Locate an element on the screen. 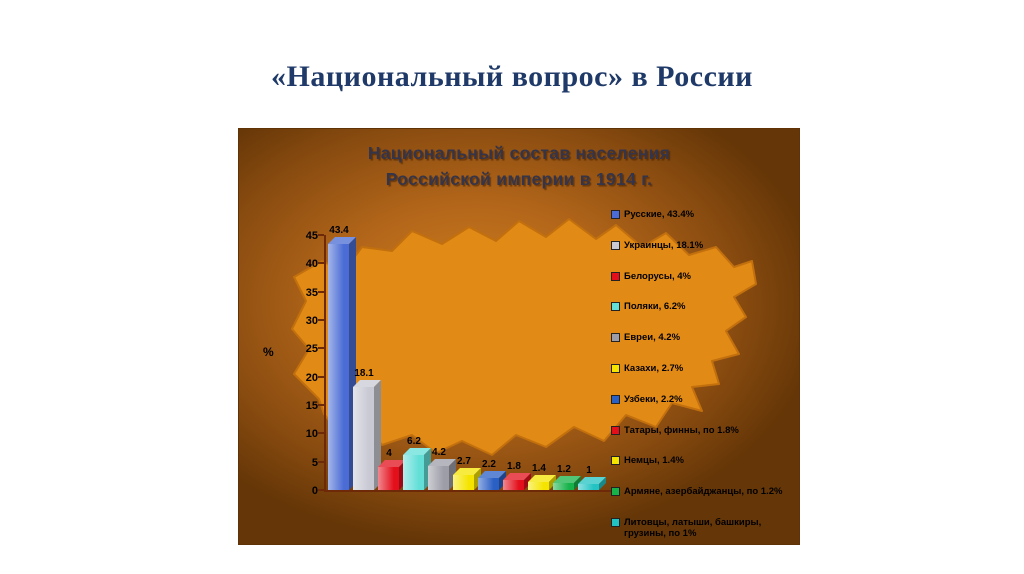  legend-item: Армяне, азербайджанцы, по 1.2% is located at coordinates (704, 491).